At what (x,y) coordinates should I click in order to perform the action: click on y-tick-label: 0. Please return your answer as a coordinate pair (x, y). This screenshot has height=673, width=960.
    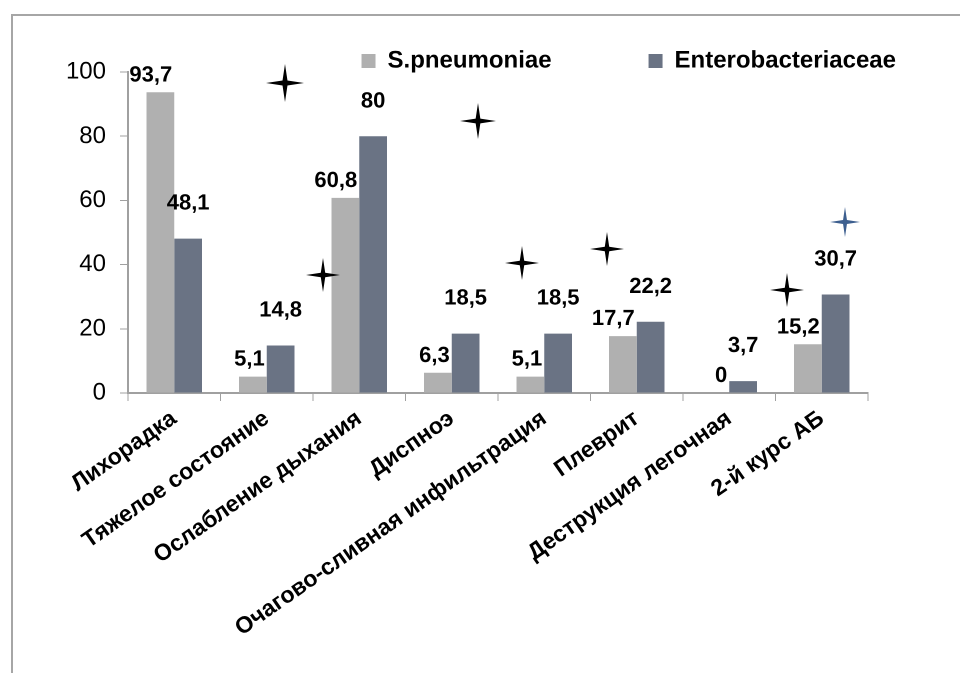
    Looking at the image, I should click on (99, 392).